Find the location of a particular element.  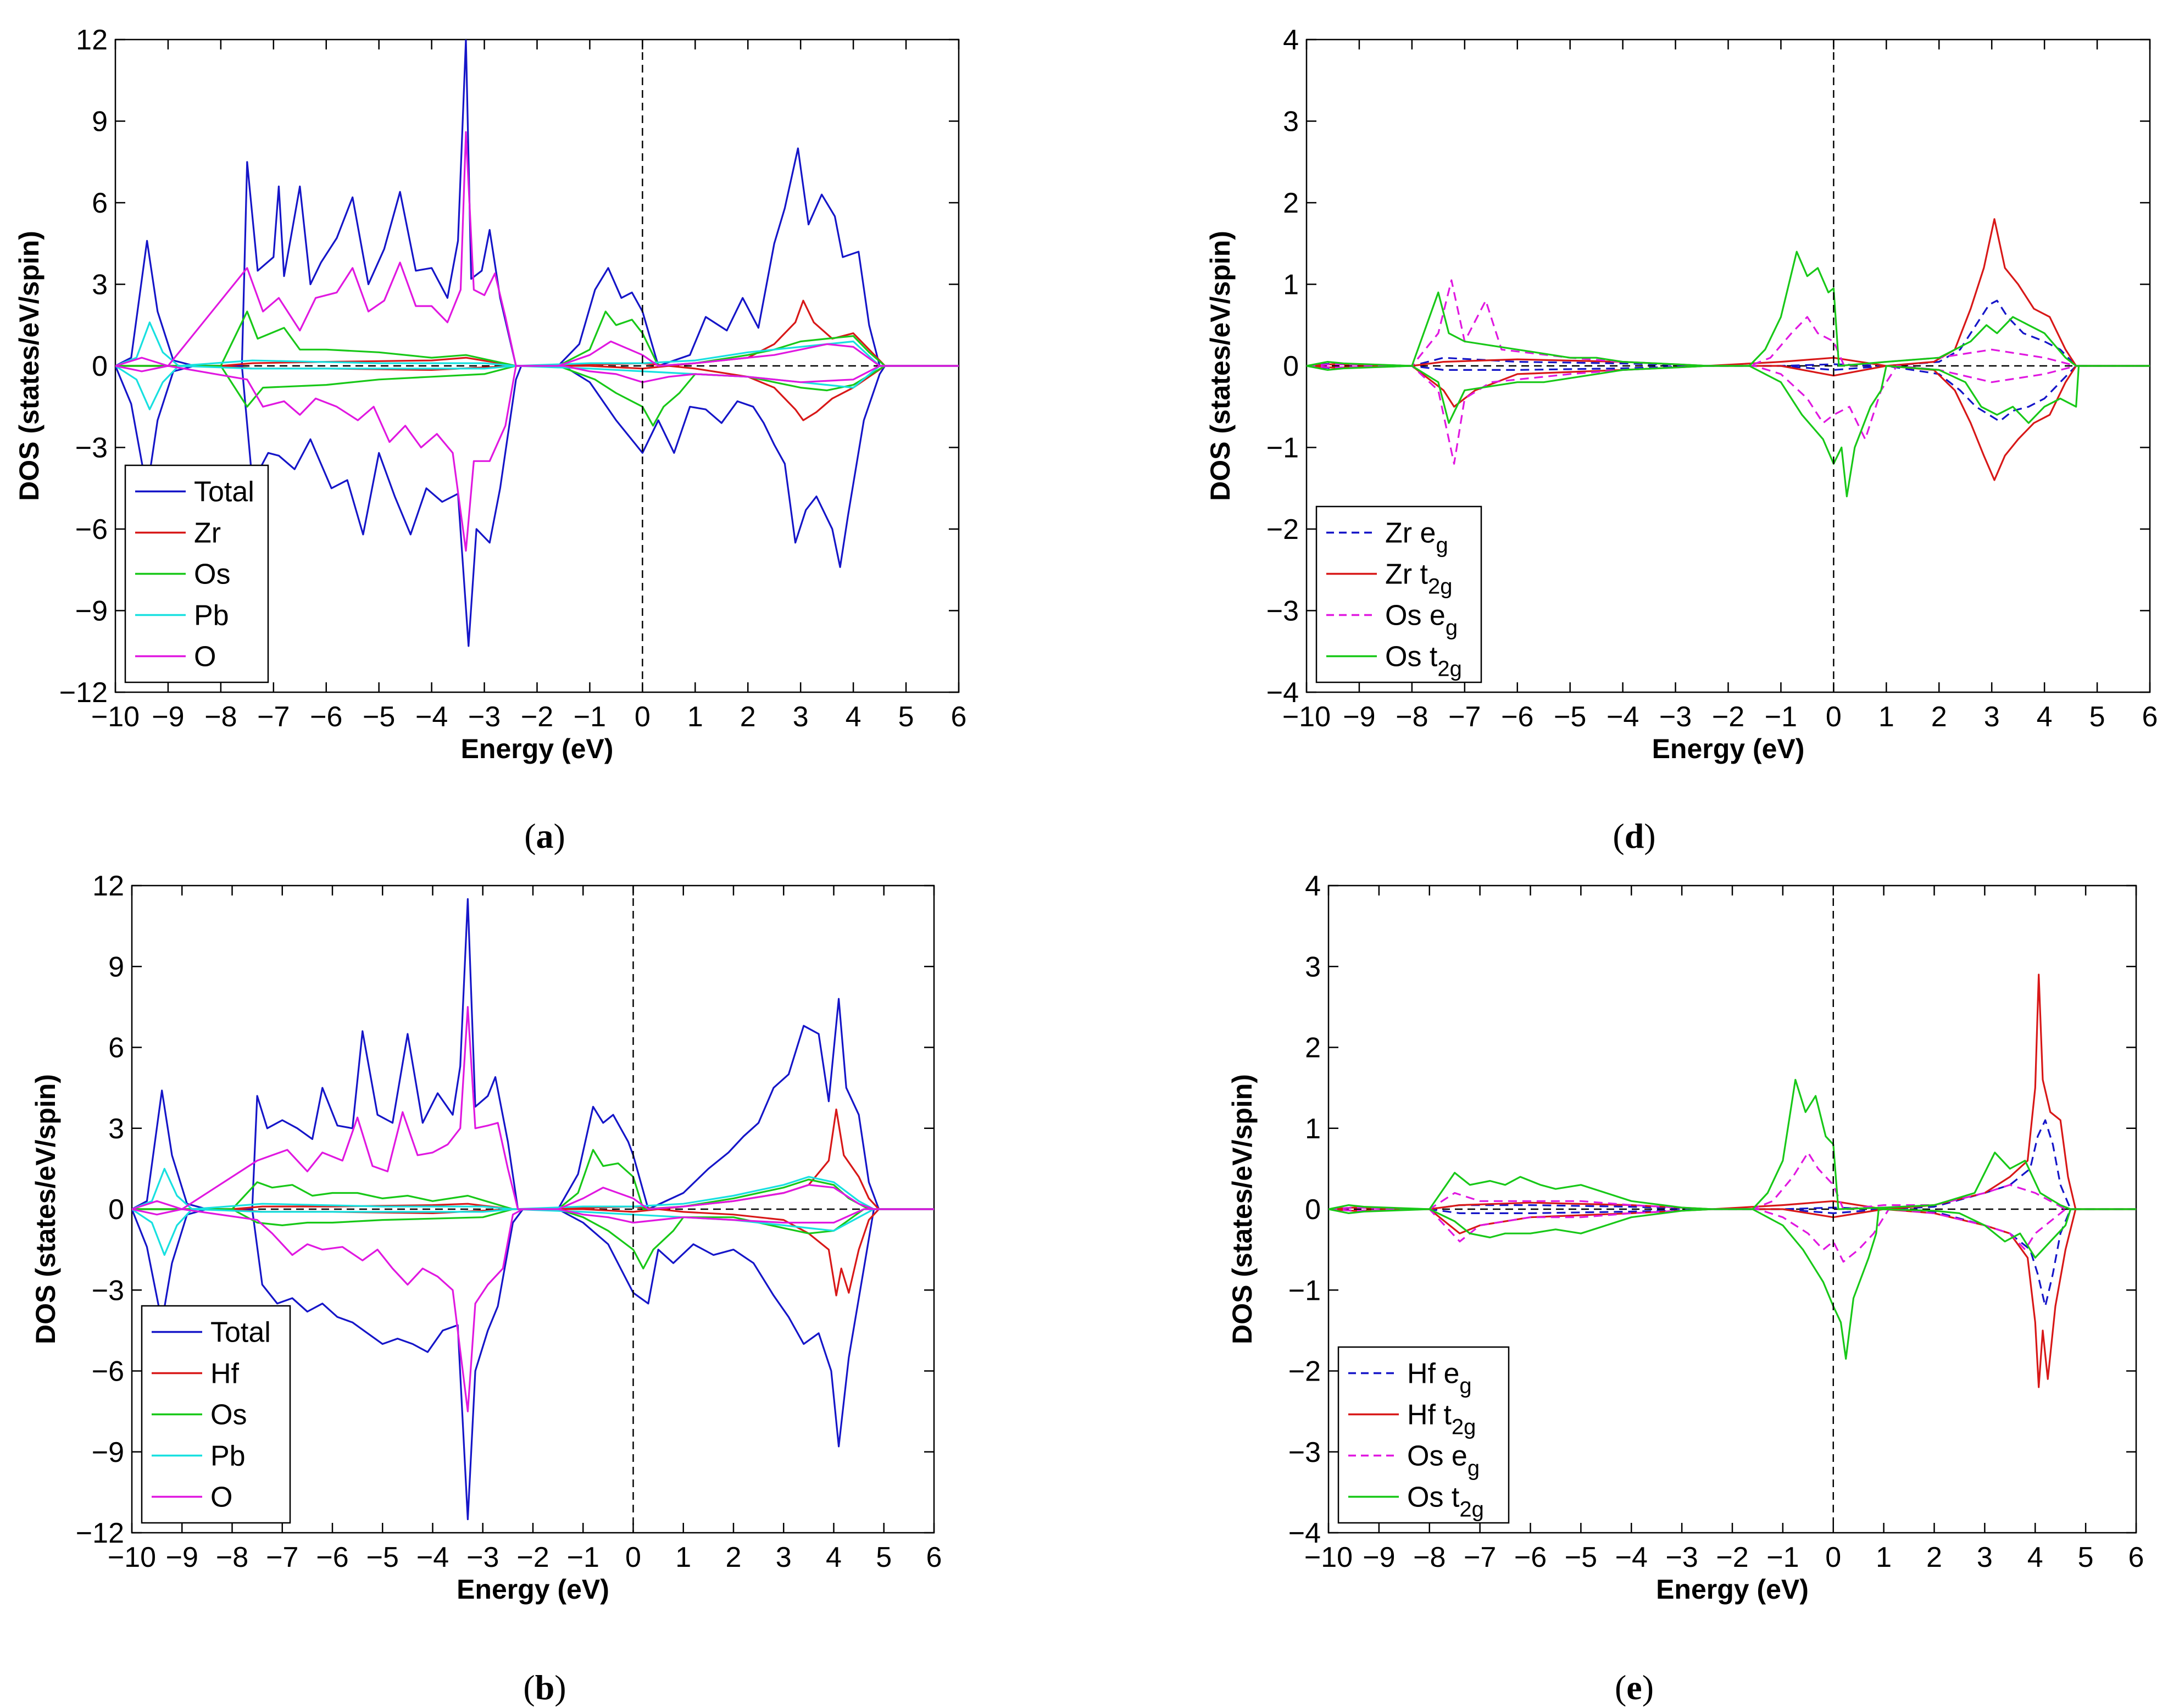

y-tick-label: −1 is located at coordinates (1282, 448).